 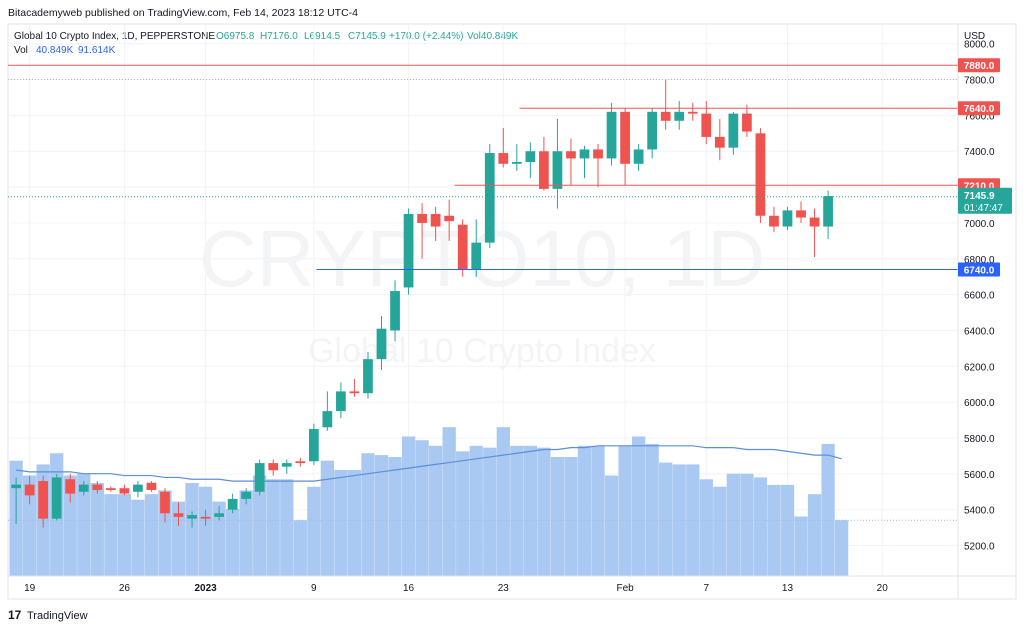 What do you see at coordinates (205, 588) in the screenshot?
I see `time-axis-tick: 2023` at bounding box center [205, 588].